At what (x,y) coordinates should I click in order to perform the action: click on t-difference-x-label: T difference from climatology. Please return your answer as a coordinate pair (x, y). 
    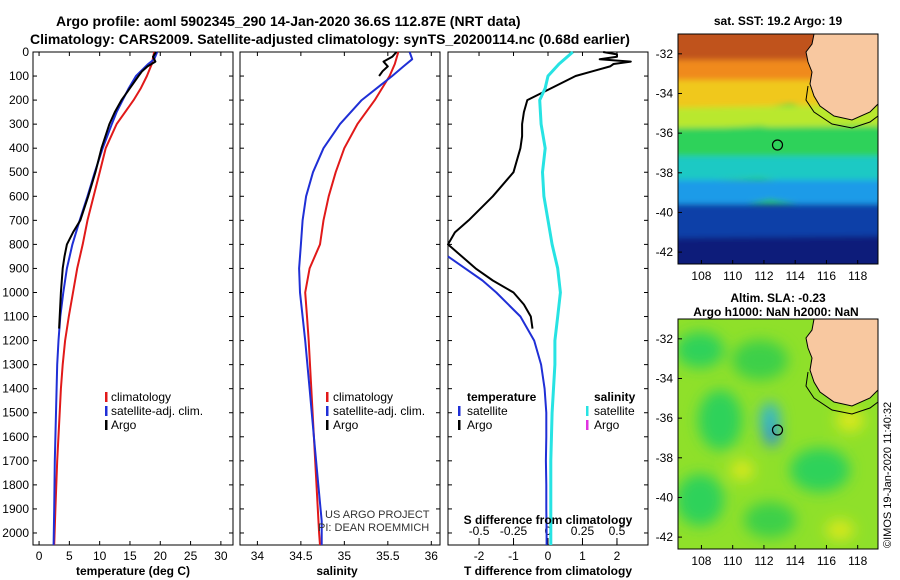
    Looking at the image, I should click on (548, 571).